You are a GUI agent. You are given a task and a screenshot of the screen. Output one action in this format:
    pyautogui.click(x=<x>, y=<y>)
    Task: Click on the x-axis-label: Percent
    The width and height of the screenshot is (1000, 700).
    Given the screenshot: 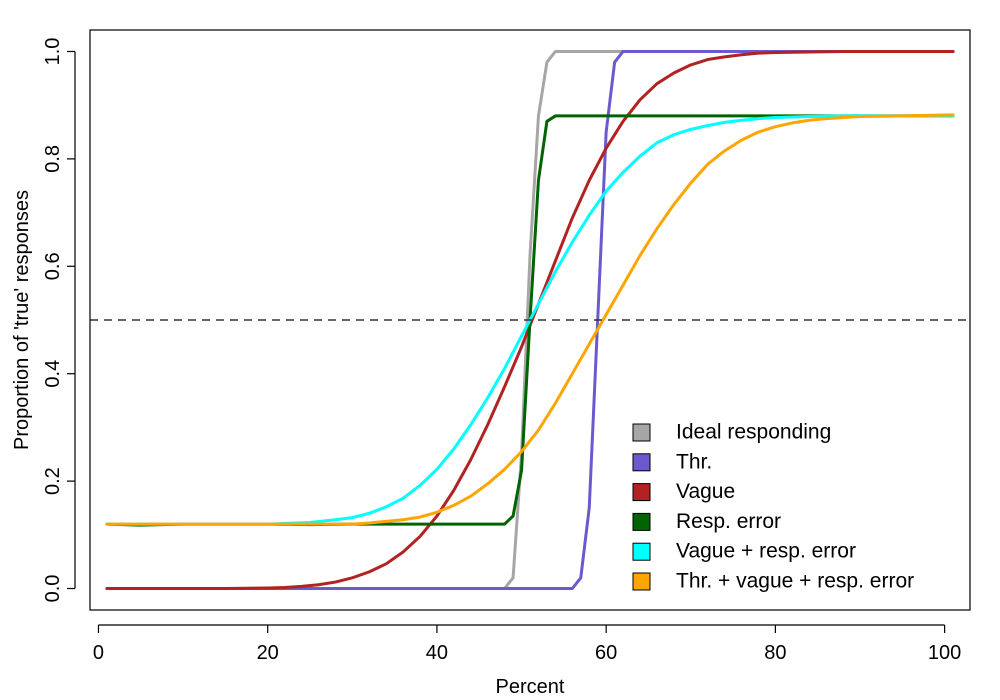 What is the action you would take?
    pyautogui.click(x=530, y=687)
    